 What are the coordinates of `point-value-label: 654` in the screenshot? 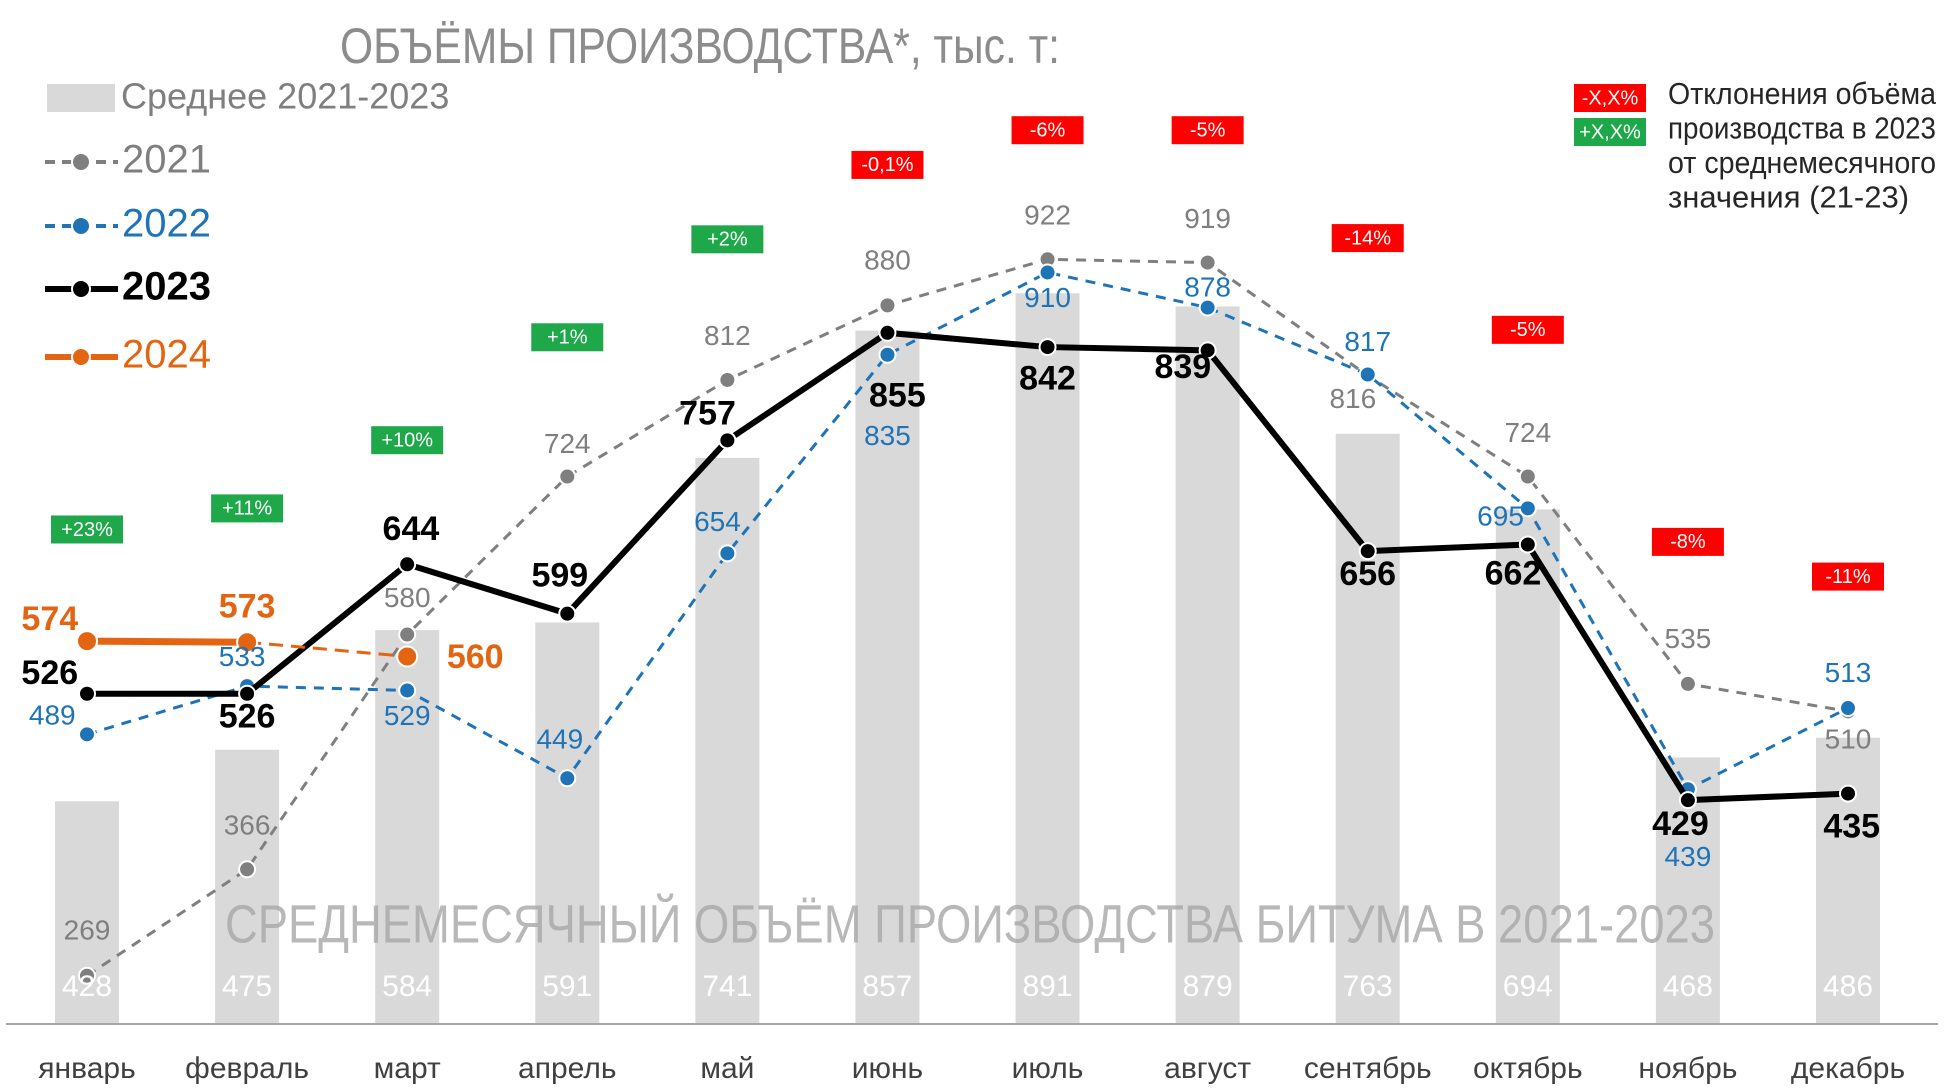 It's located at (717, 521).